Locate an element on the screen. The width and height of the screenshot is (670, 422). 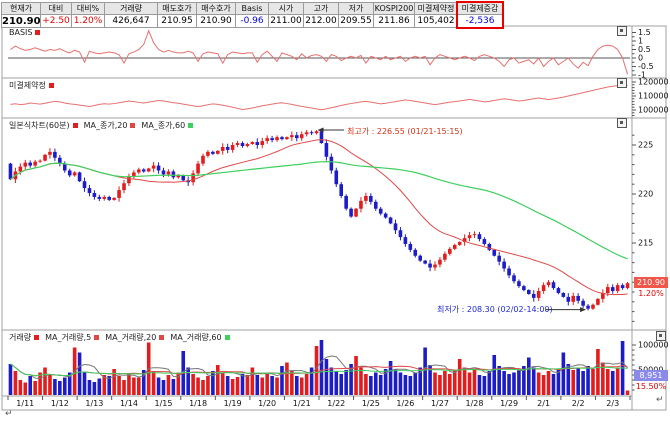
svg-text: 120000 is located at coordinates (653, 82).